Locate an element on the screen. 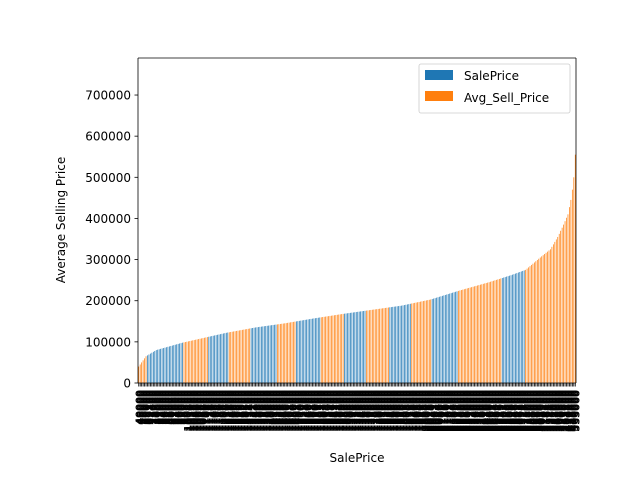  x-tick-label: 179500 is located at coordinates (378, 411).